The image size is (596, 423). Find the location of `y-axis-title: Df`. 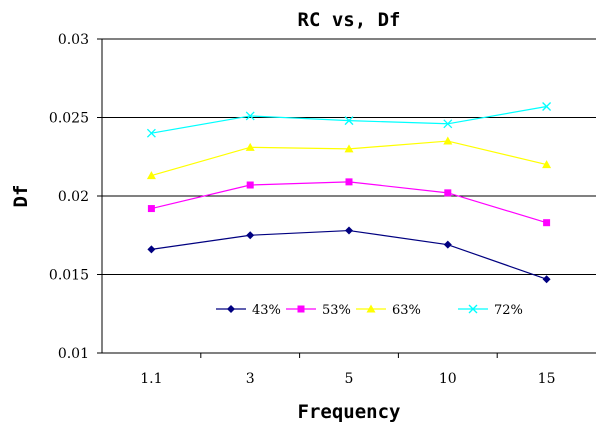

y-axis-title: Df is located at coordinates (21, 196).